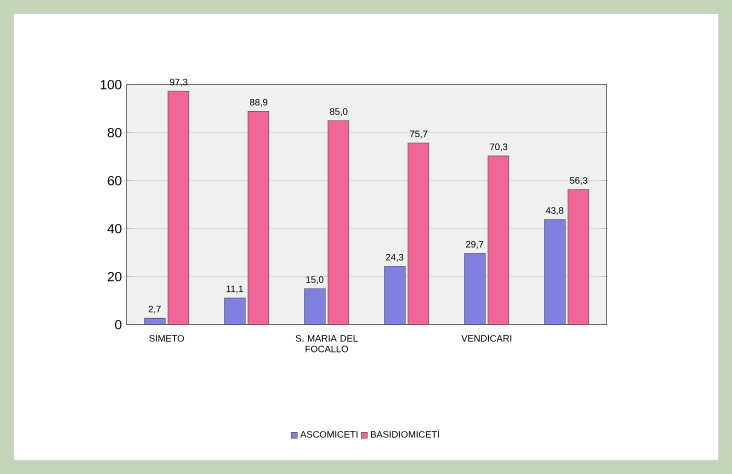 This screenshot has width=732, height=474. Describe the element at coordinates (327, 343) in the screenshot. I see `x-tick-label: S. MARIA DEL FOCALLO` at that location.